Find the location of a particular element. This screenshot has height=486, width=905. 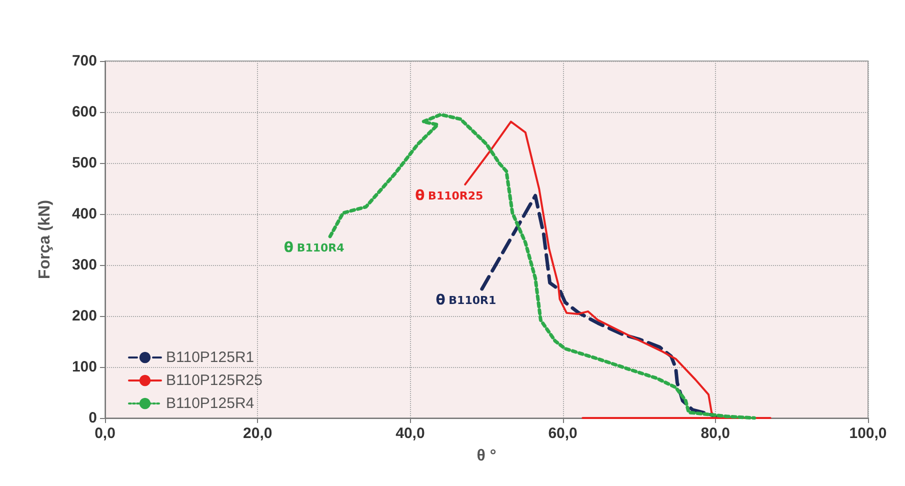

x-tick-label: 100,0 is located at coordinates (868, 433).